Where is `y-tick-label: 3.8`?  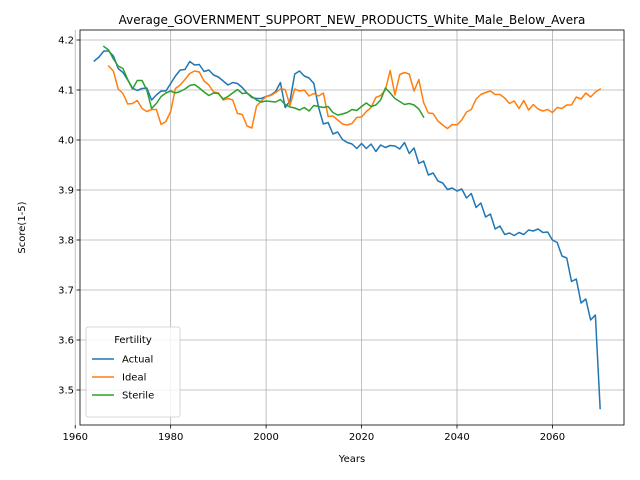 y-tick-label: 3.8 is located at coordinates (66, 241).